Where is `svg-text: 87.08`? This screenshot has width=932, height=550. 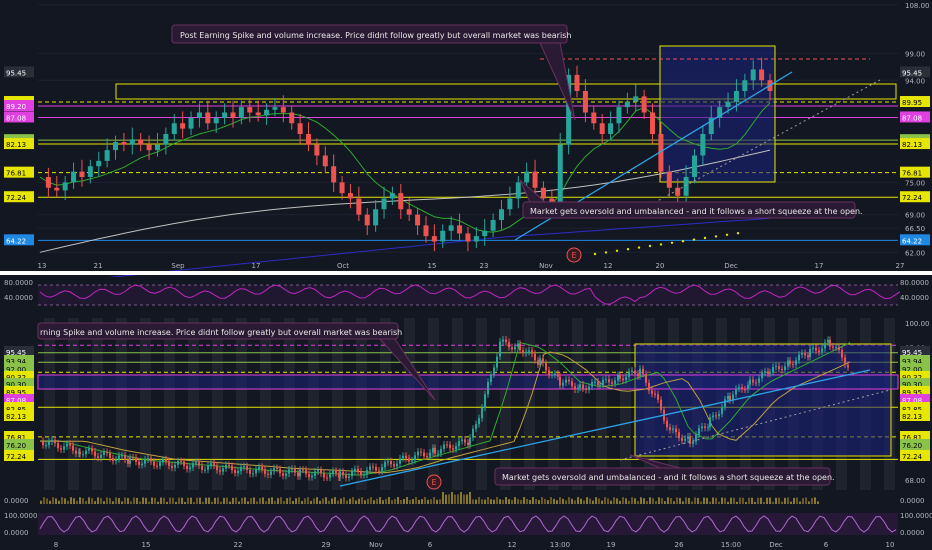
svg-text: 87.08 is located at coordinates (912, 401).